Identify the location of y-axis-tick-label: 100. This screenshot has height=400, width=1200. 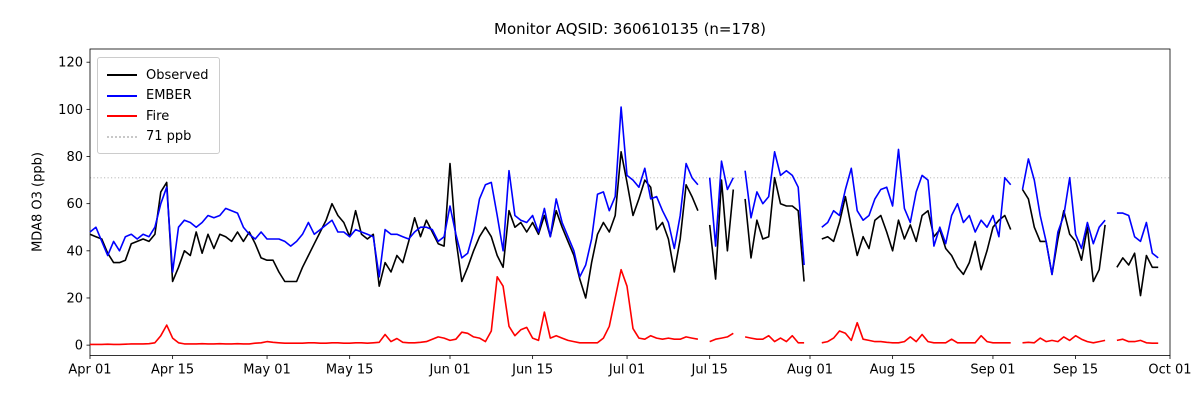
(70, 110).